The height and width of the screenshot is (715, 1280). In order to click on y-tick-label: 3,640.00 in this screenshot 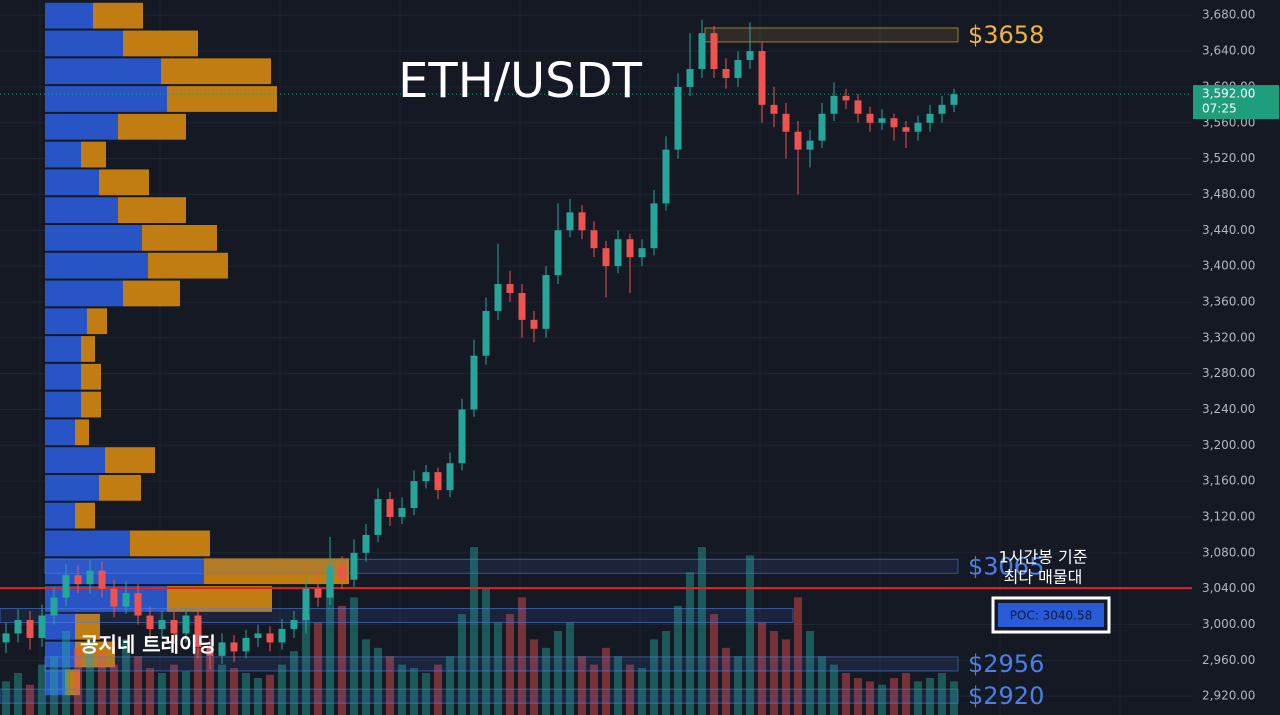, I will do `click(1228, 51)`.